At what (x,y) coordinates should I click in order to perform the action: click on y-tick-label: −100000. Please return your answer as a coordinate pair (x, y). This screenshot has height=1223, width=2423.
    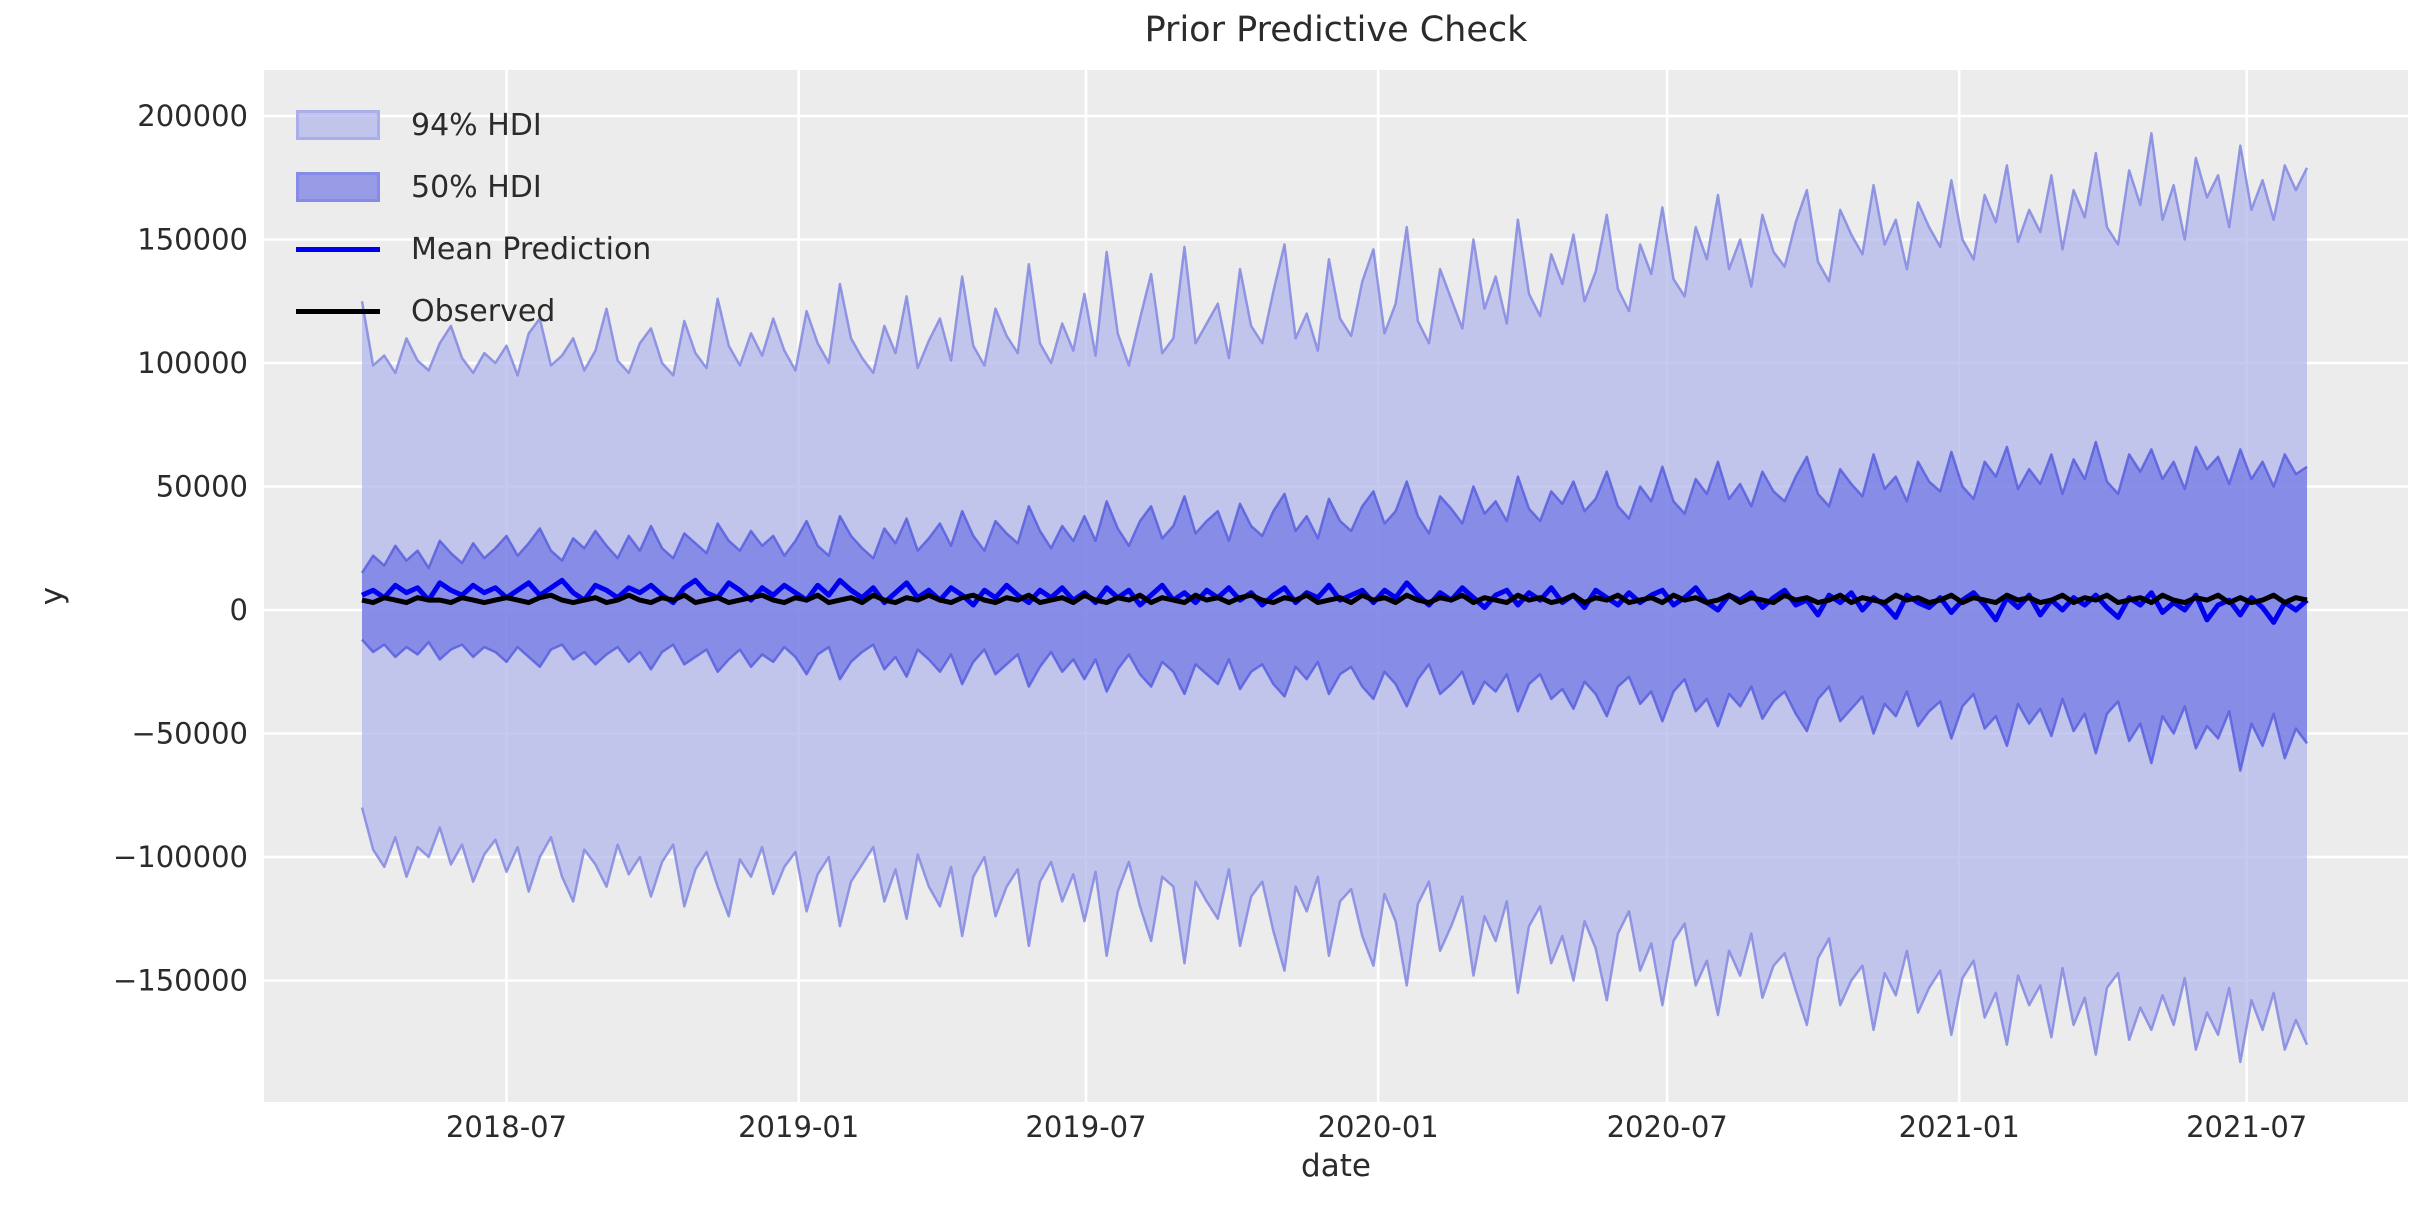
    Looking at the image, I should click on (180, 857).